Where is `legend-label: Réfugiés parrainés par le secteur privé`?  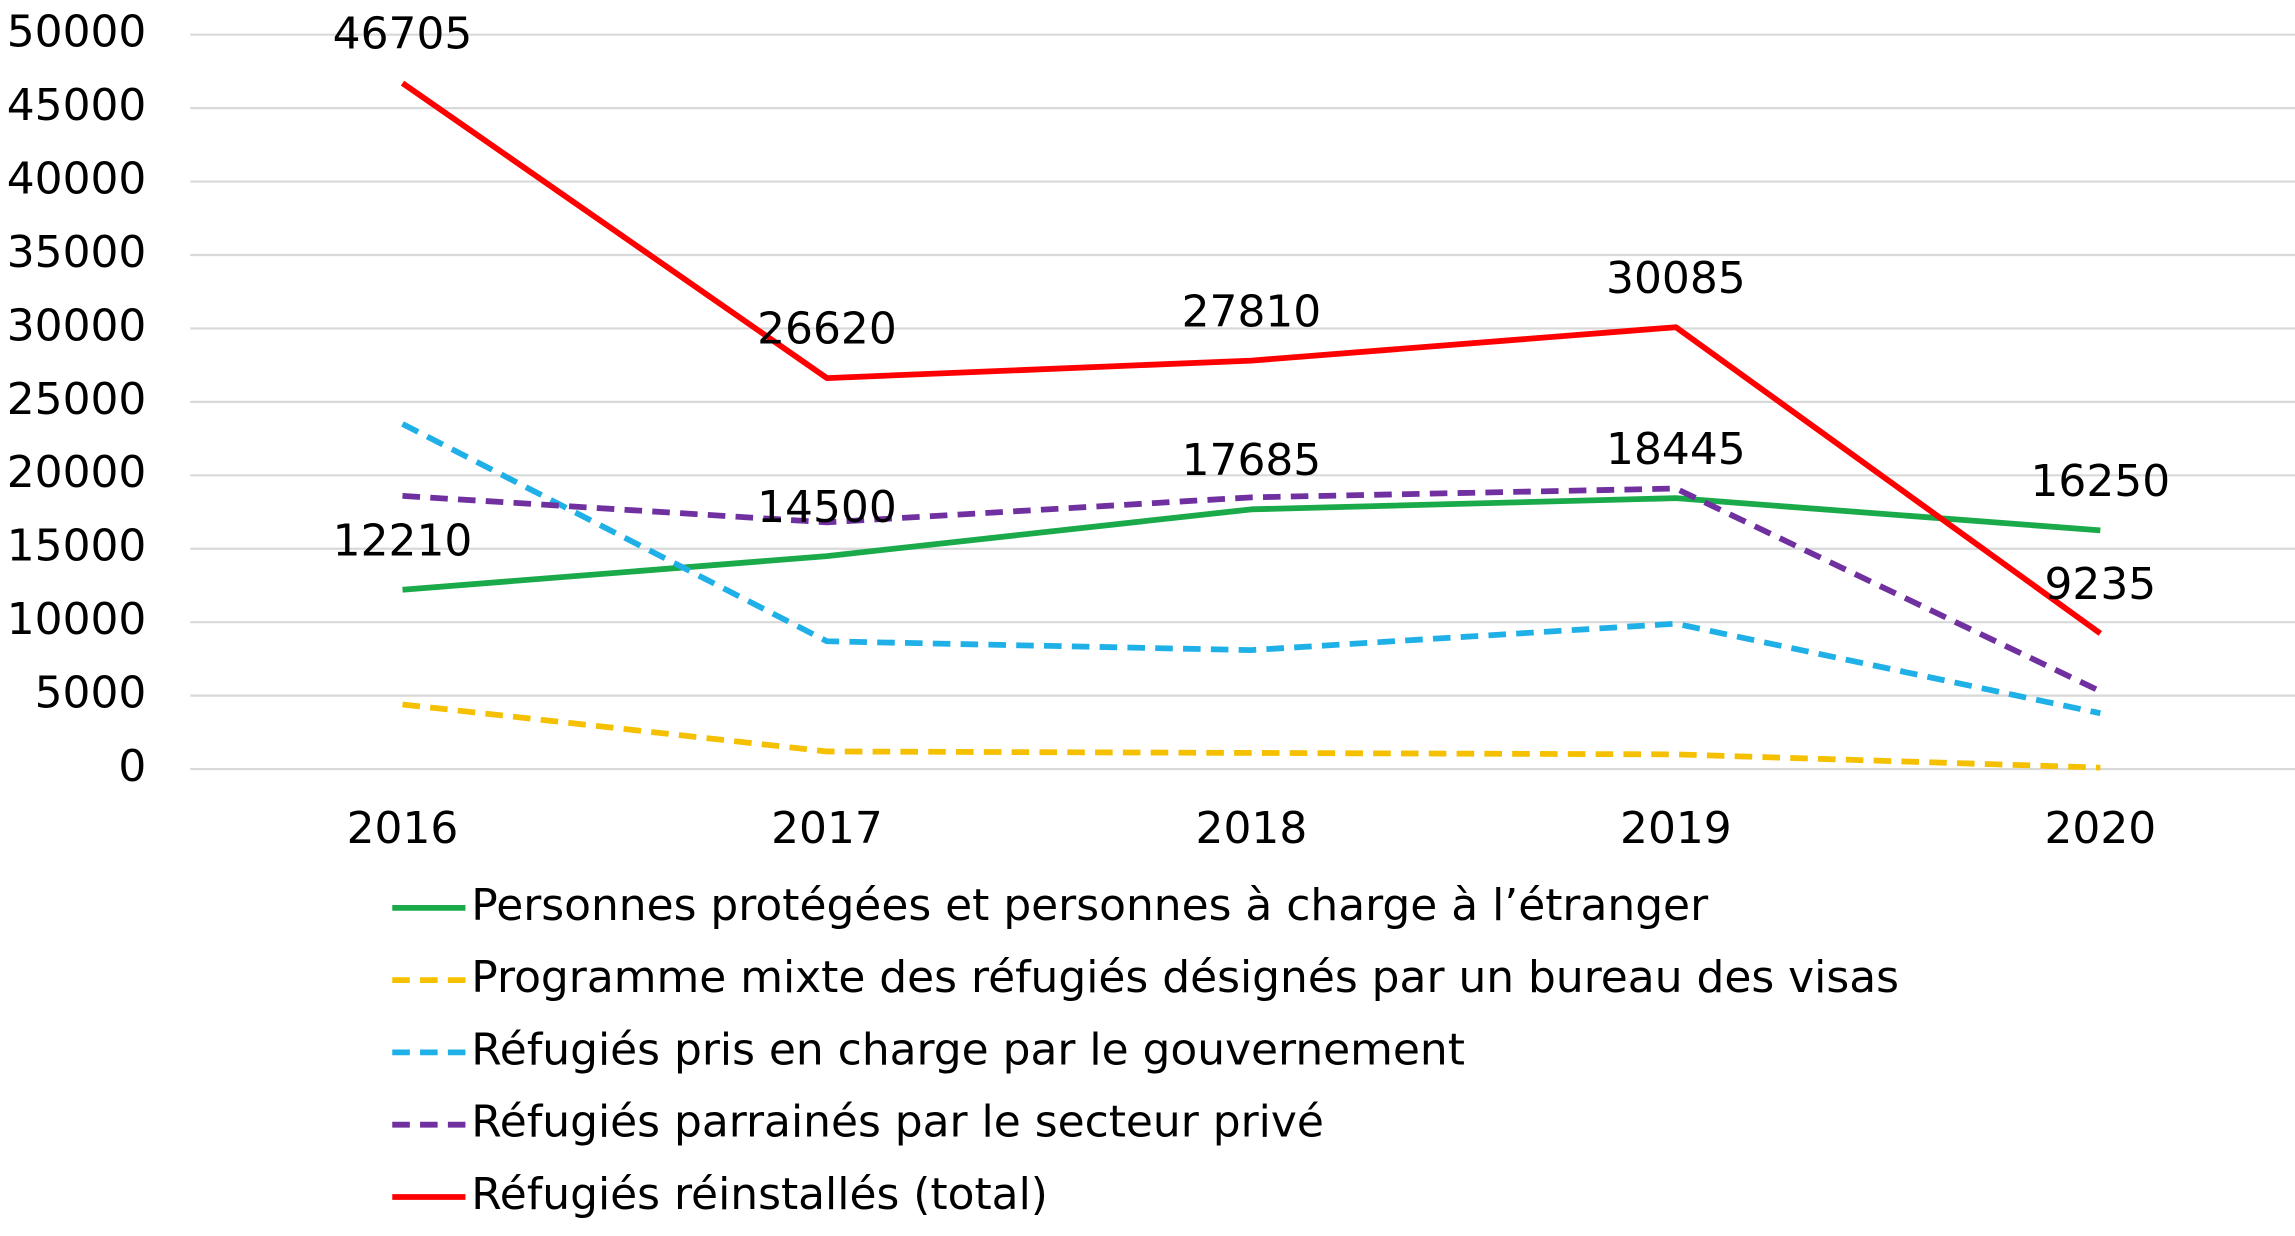
legend-label: Réfugiés parrainés par le secteur privé is located at coordinates (897, 1123).